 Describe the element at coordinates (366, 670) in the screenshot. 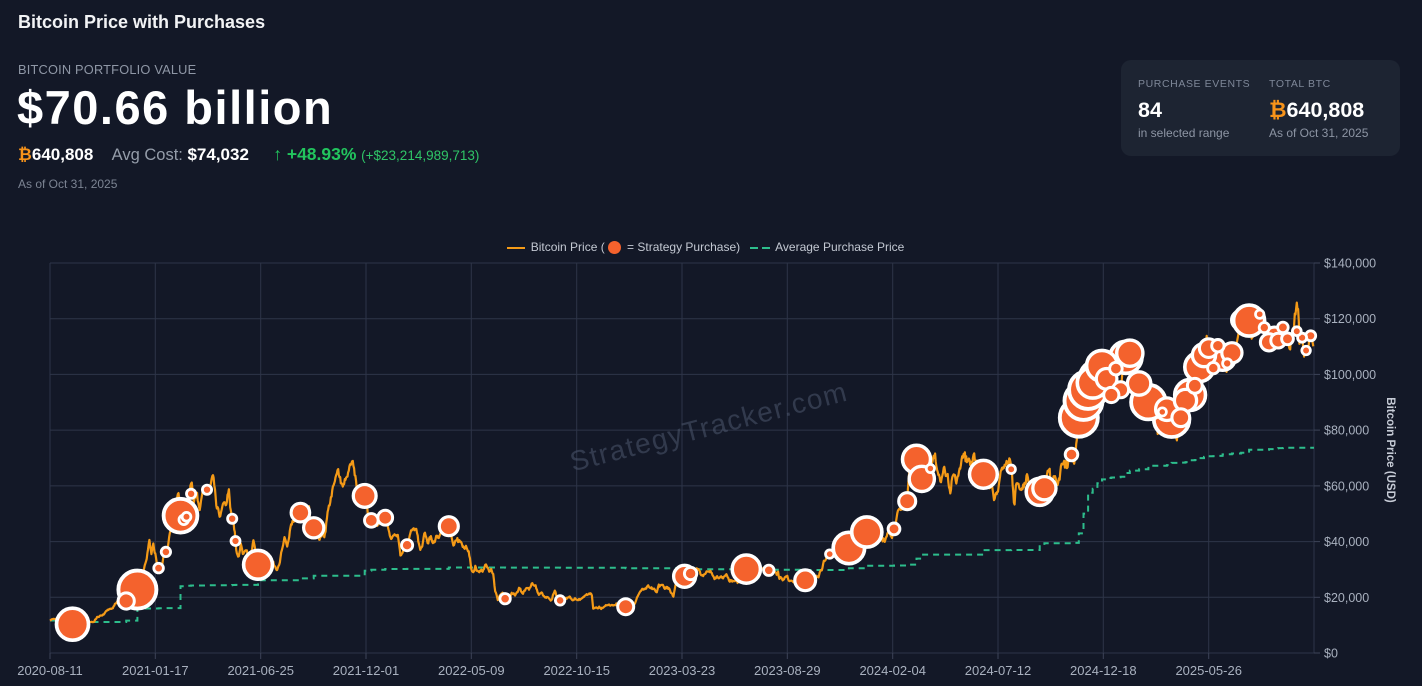

I see `svg-text: 2021-12-01` at that location.